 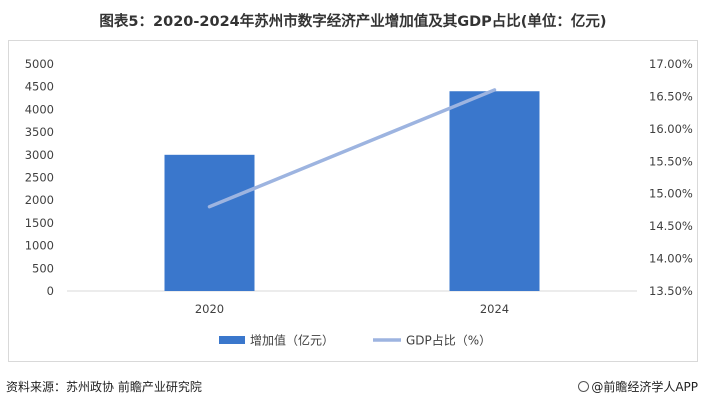 What do you see at coordinates (39, 200) in the screenshot?
I see `y-left-tick-label: 2000` at bounding box center [39, 200].